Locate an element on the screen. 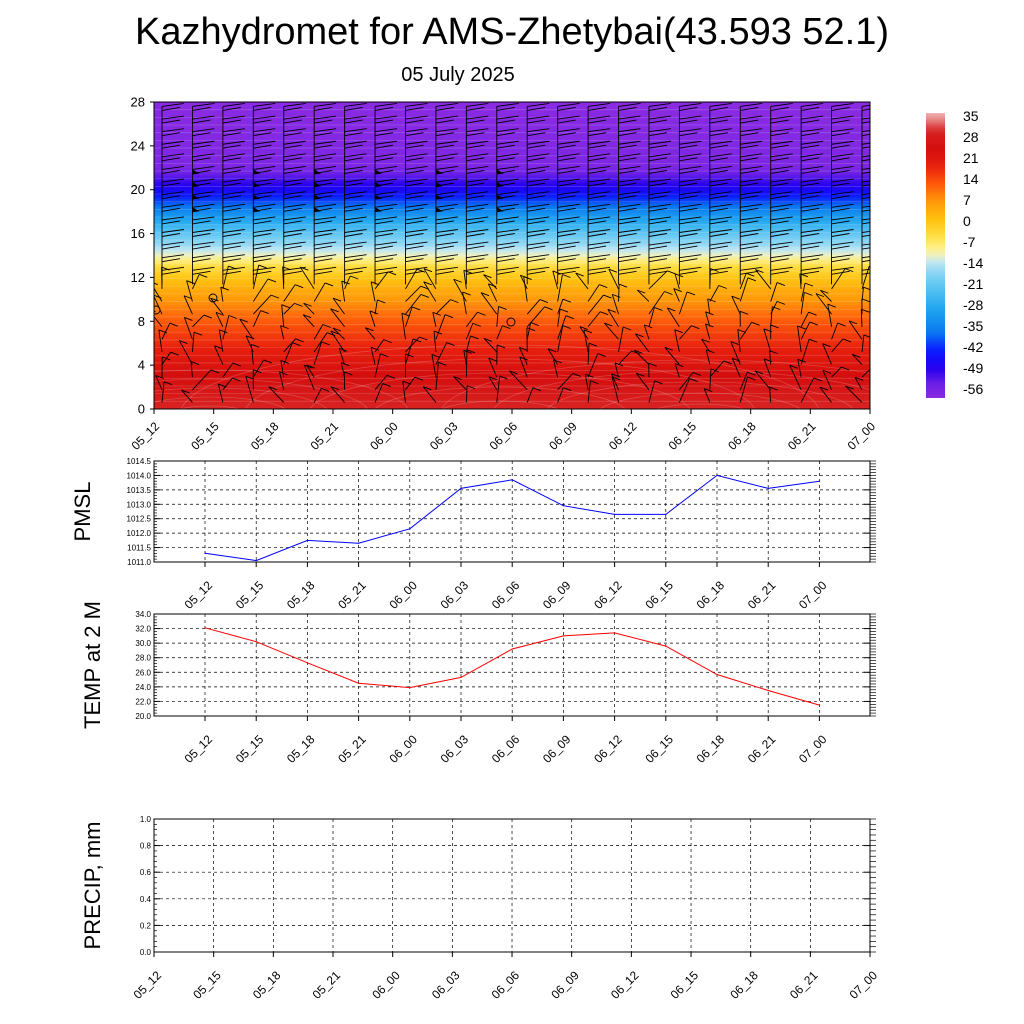 Image resolution: width=1024 pixels, height=1024 pixels. colorbar-label: 21 is located at coordinates (971, 158).